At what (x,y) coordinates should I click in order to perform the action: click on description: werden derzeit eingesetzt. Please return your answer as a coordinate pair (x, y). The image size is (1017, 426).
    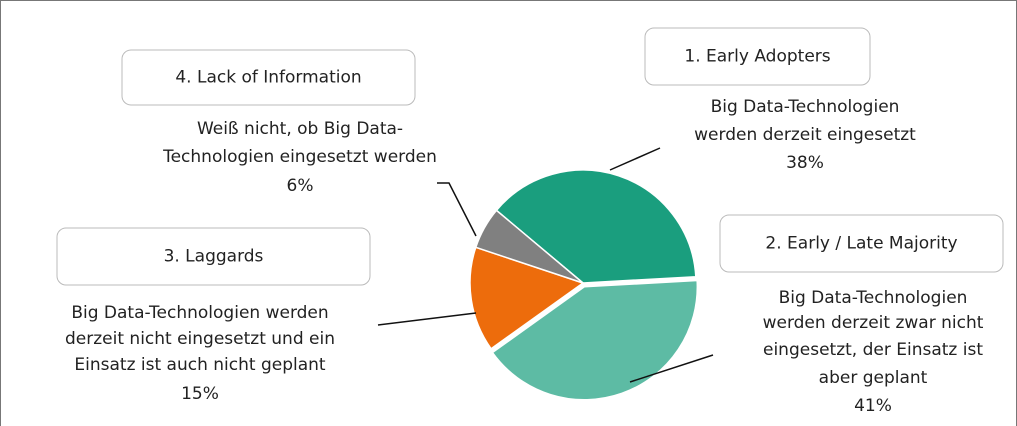
    Looking at the image, I should click on (805, 135).